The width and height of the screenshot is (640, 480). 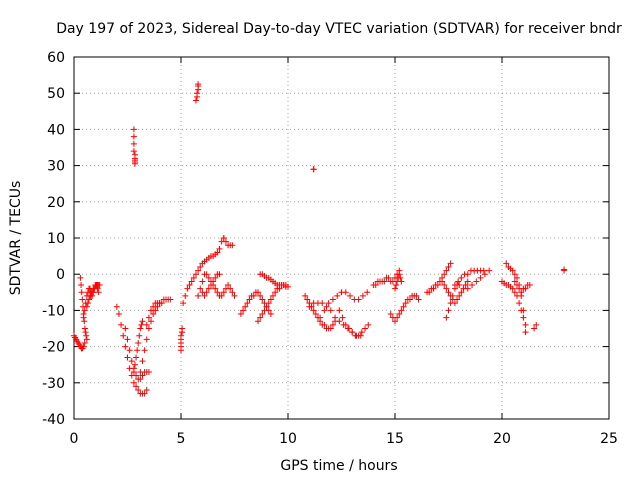 I want to click on x-tick-label: 25, so click(x=609, y=439).